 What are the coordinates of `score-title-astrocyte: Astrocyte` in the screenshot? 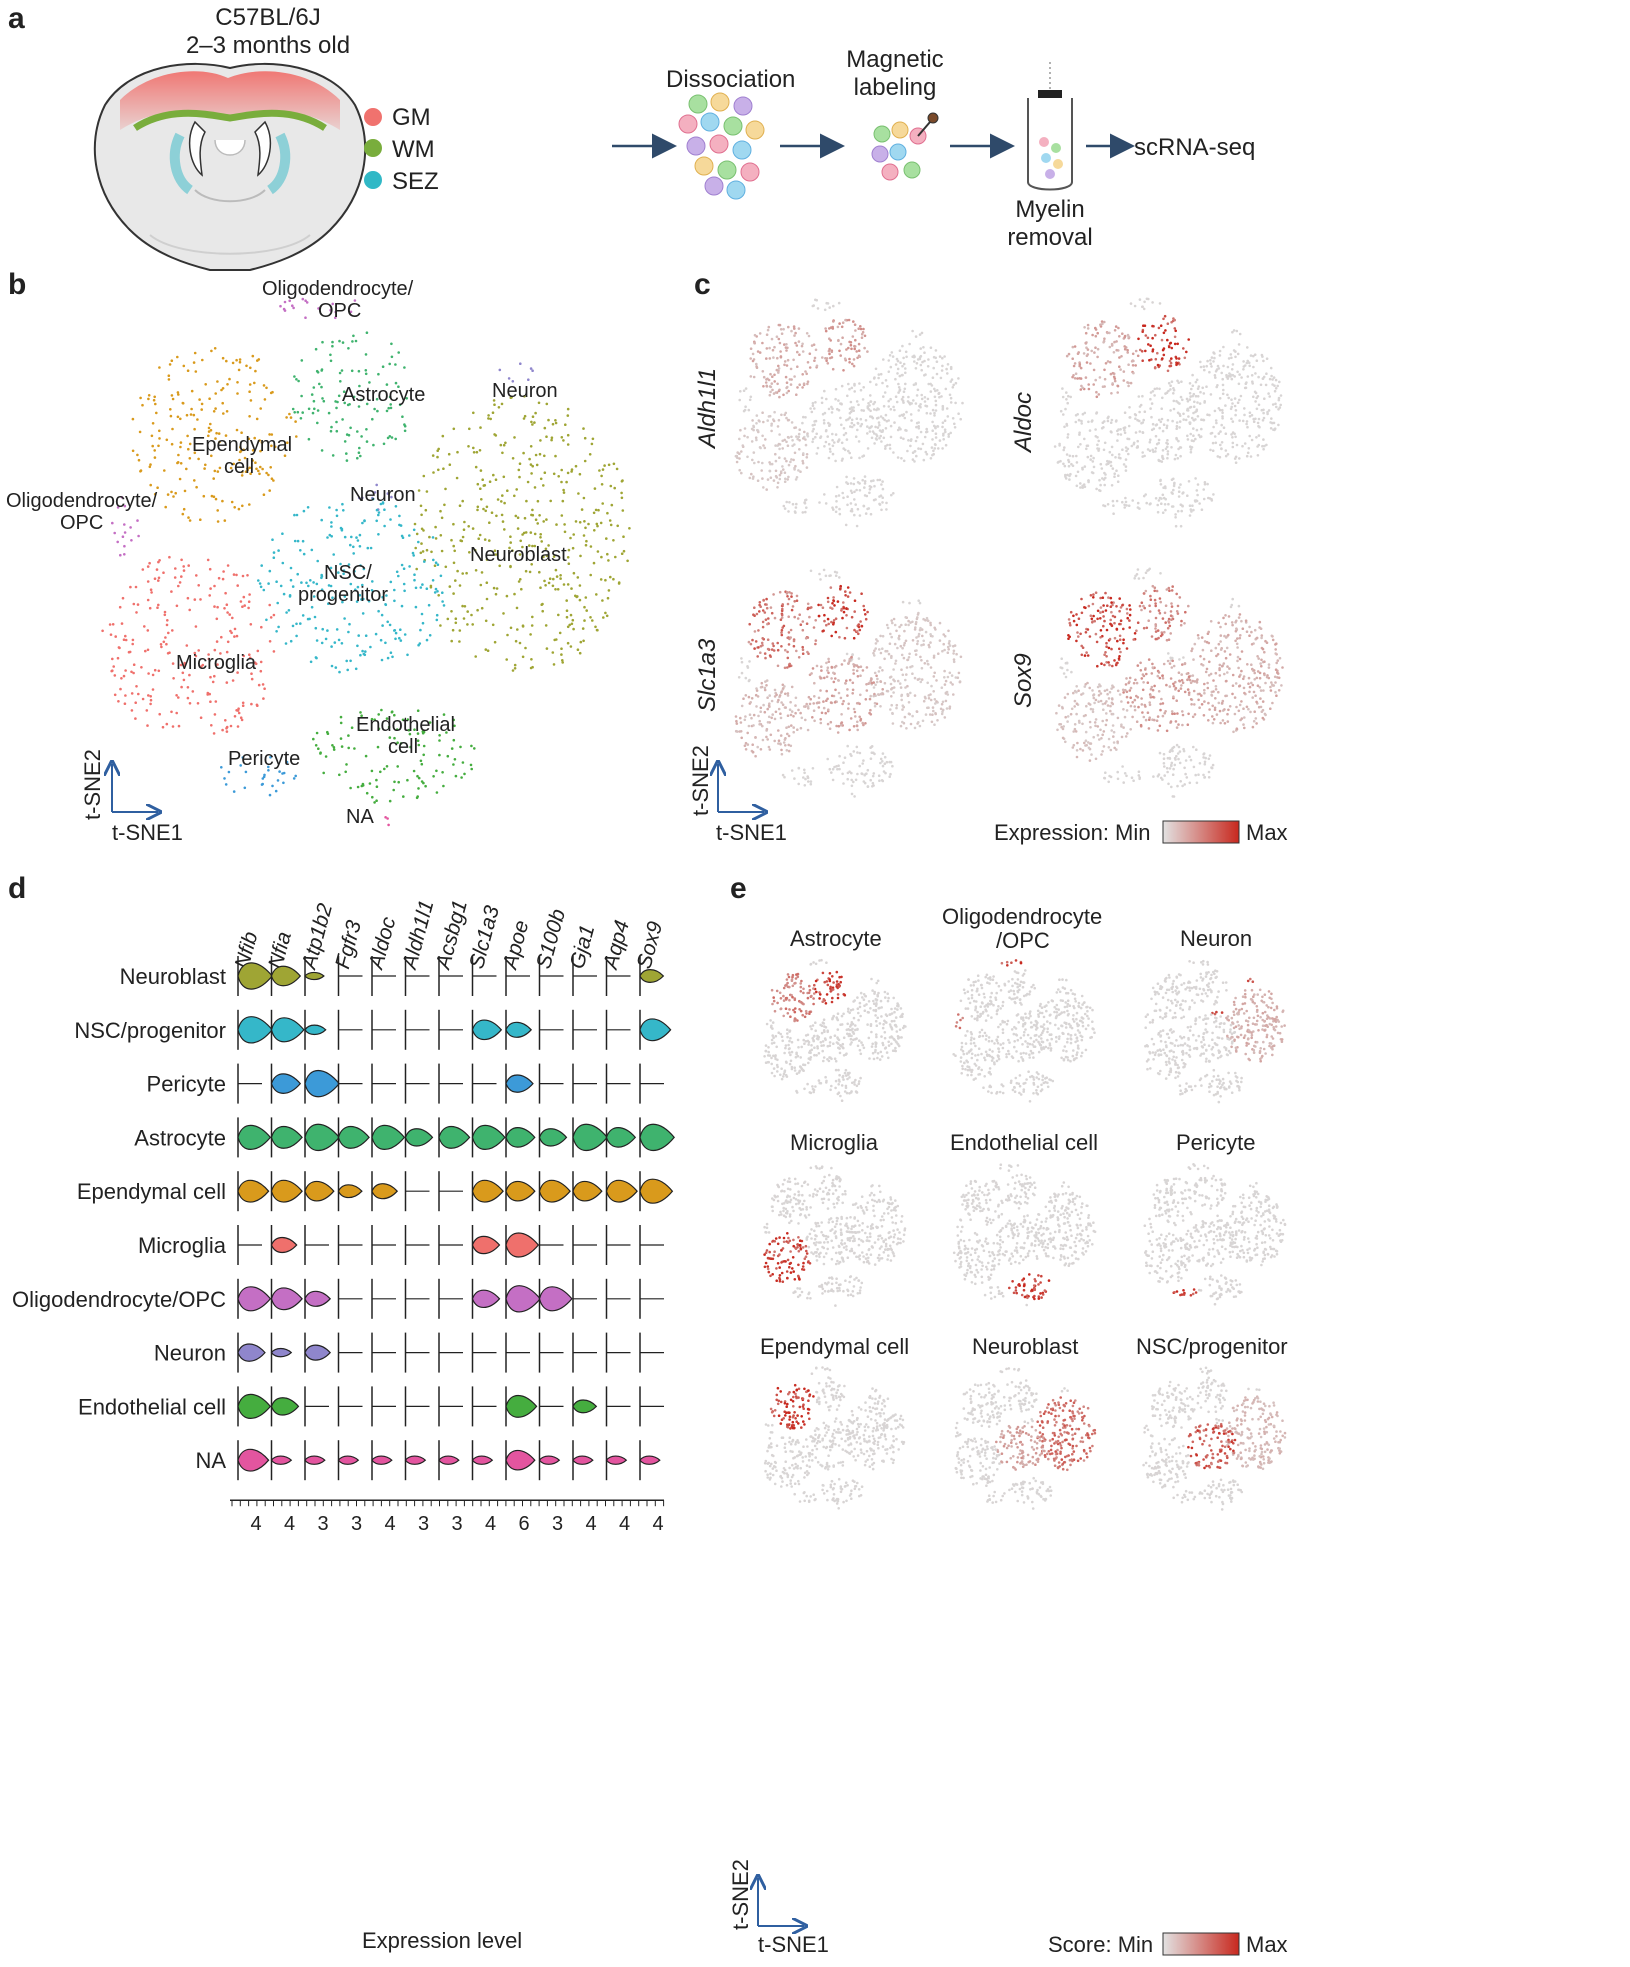 It's located at (836, 938).